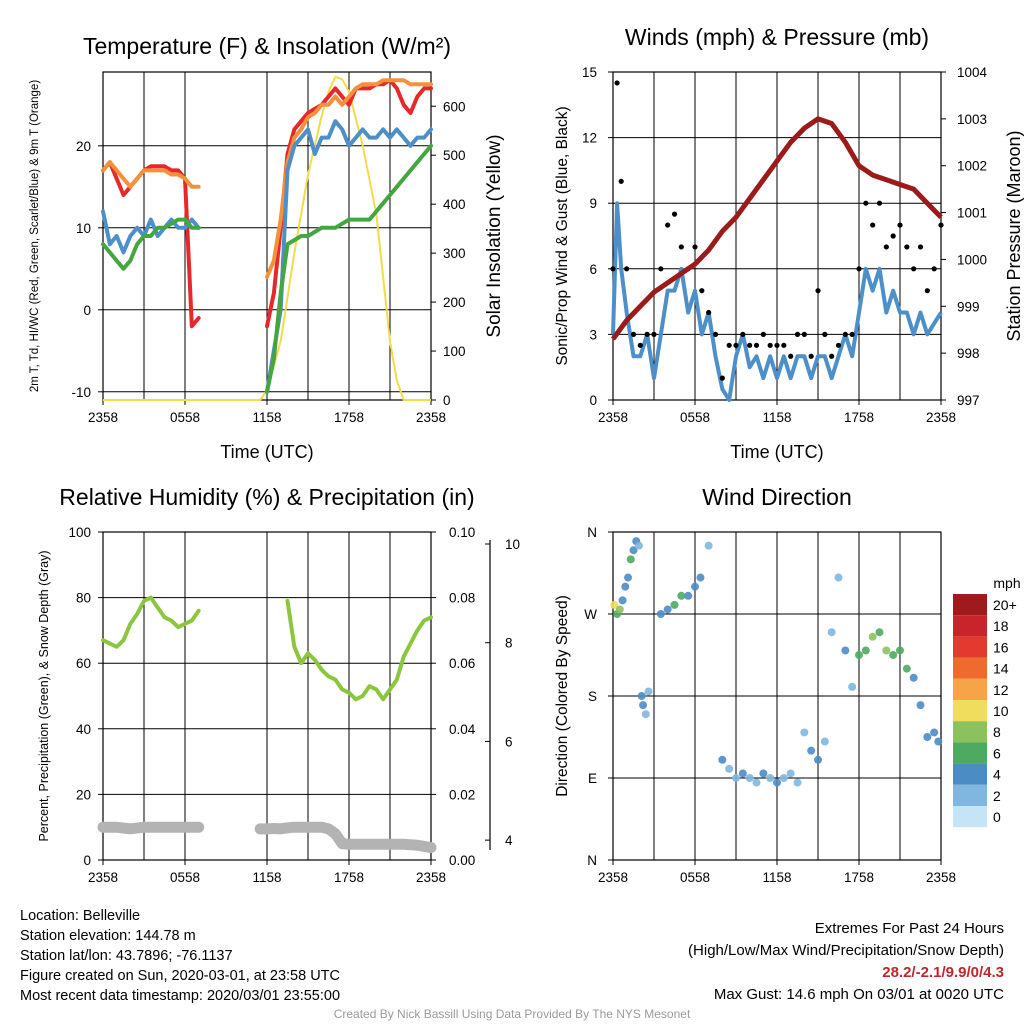 This screenshot has width=1024, height=1024. I want to click on latlon-text: Station lat/lon: 43.7896; -76.1137, so click(126, 956).